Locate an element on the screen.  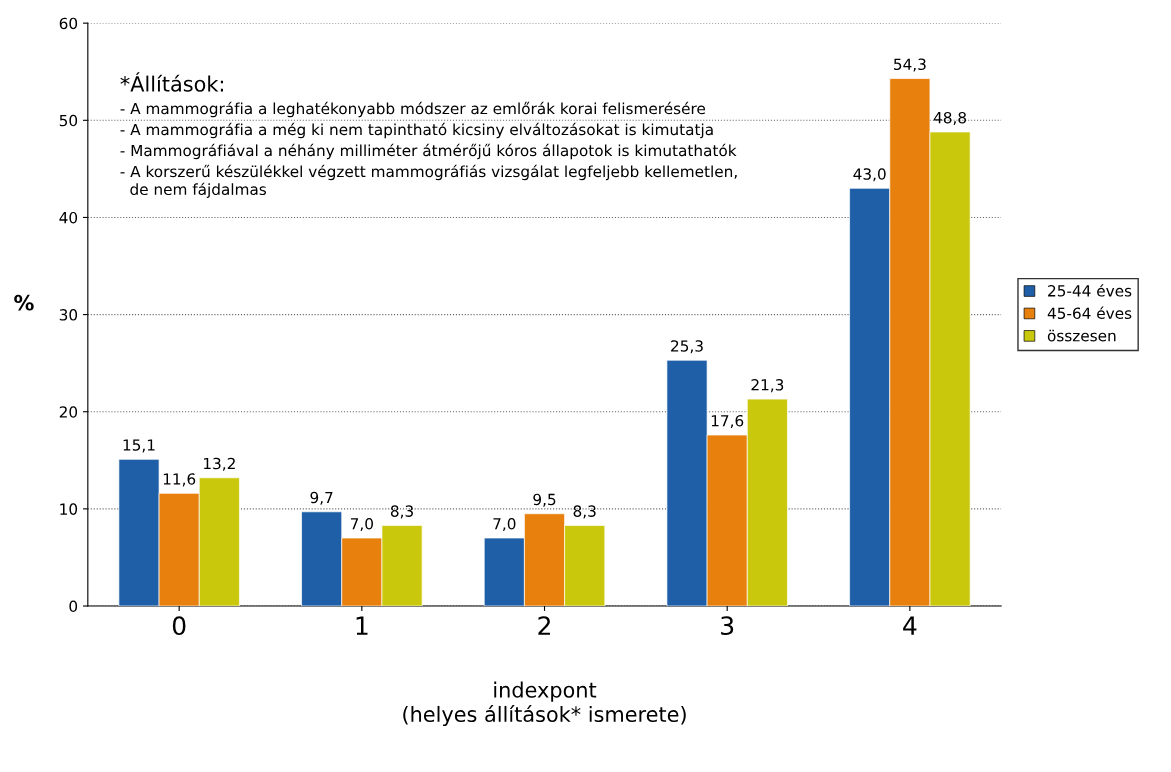
data-label: 43,0 is located at coordinates (869, 175).